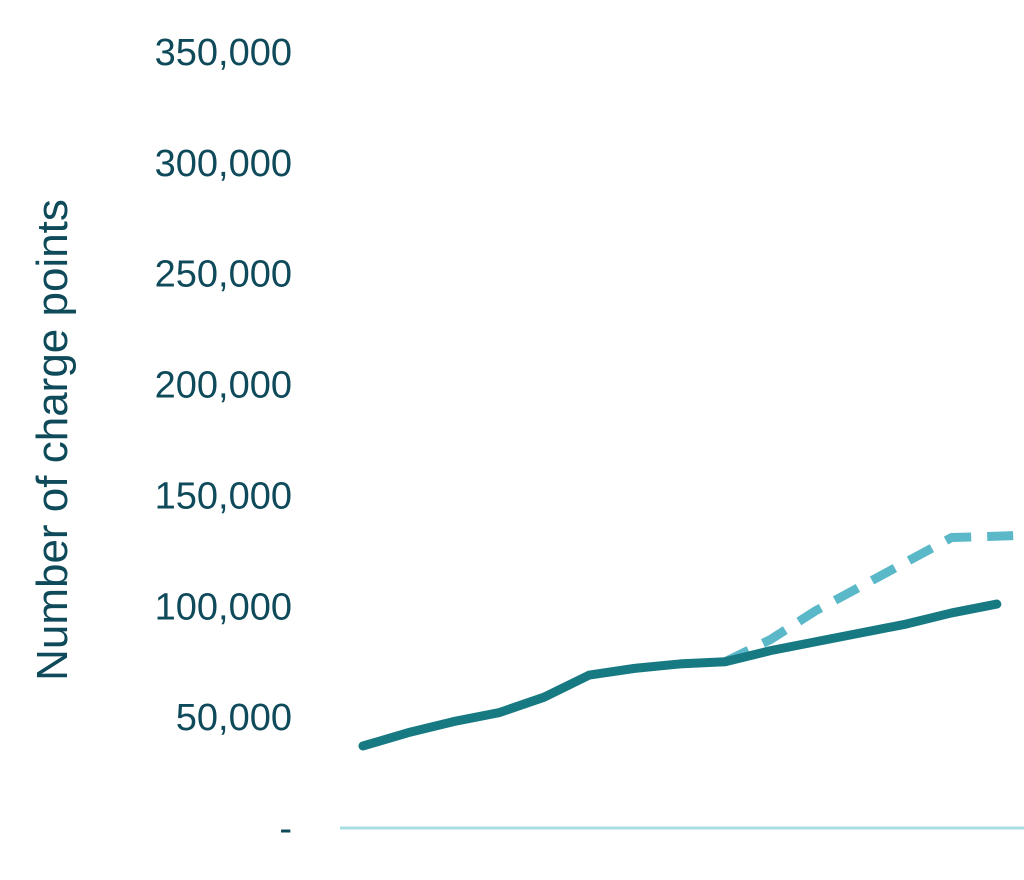 This screenshot has width=1024, height=880. What do you see at coordinates (680, 675) in the screenshot?
I see `series-line-solid` at bounding box center [680, 675].